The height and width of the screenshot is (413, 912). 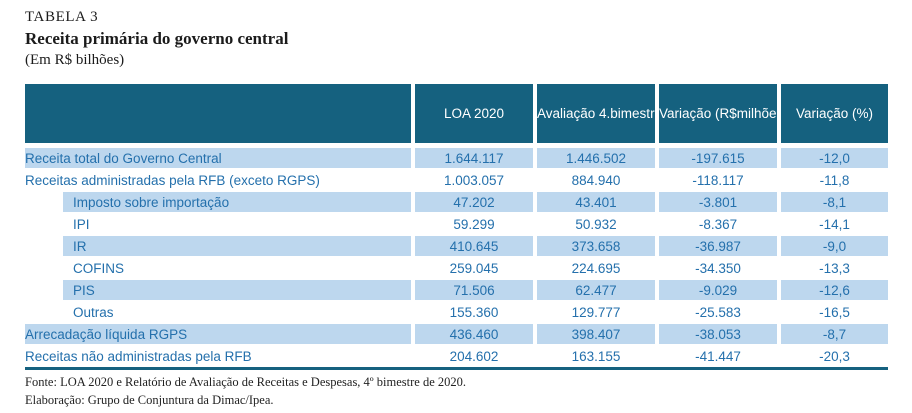 I want to click on cell-variacao-rs: -197.615, so click(x=720, y=159).